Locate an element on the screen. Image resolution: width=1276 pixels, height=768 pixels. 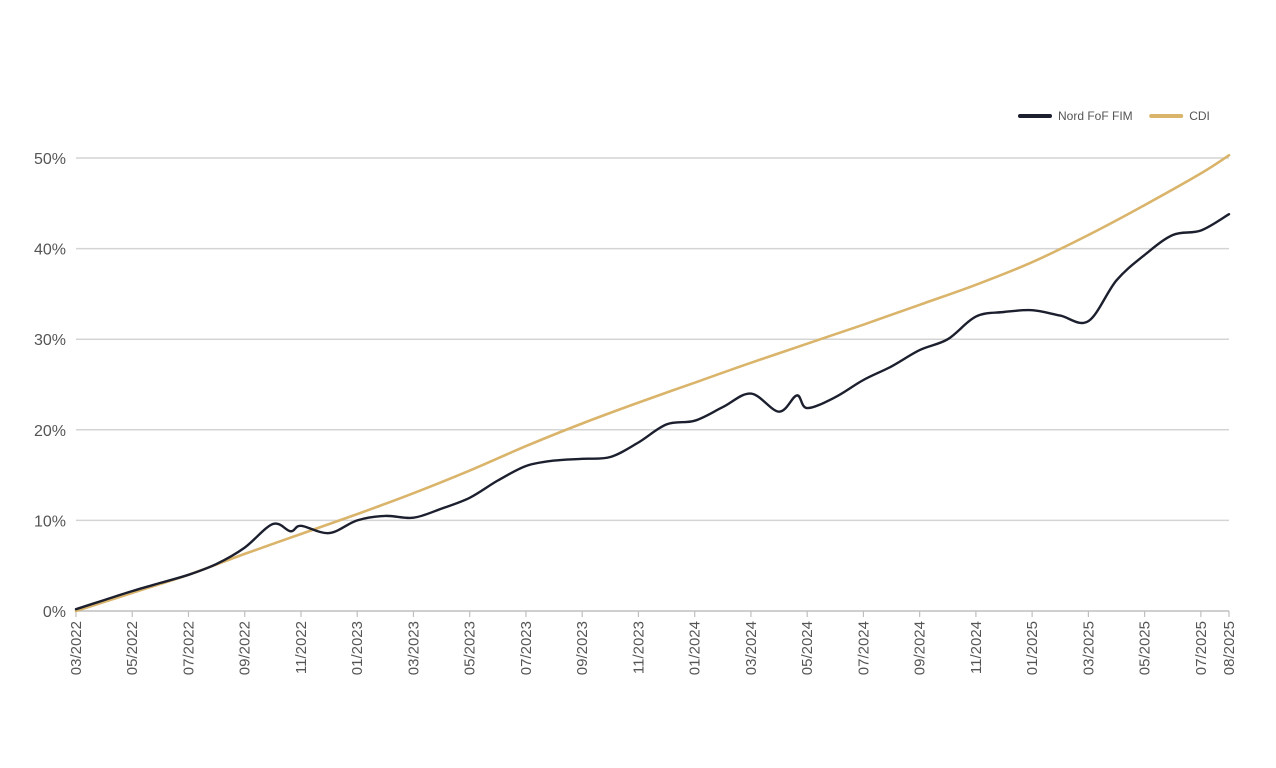
x-tick-label: 03/2025 is located at coordinates (1088, 648).